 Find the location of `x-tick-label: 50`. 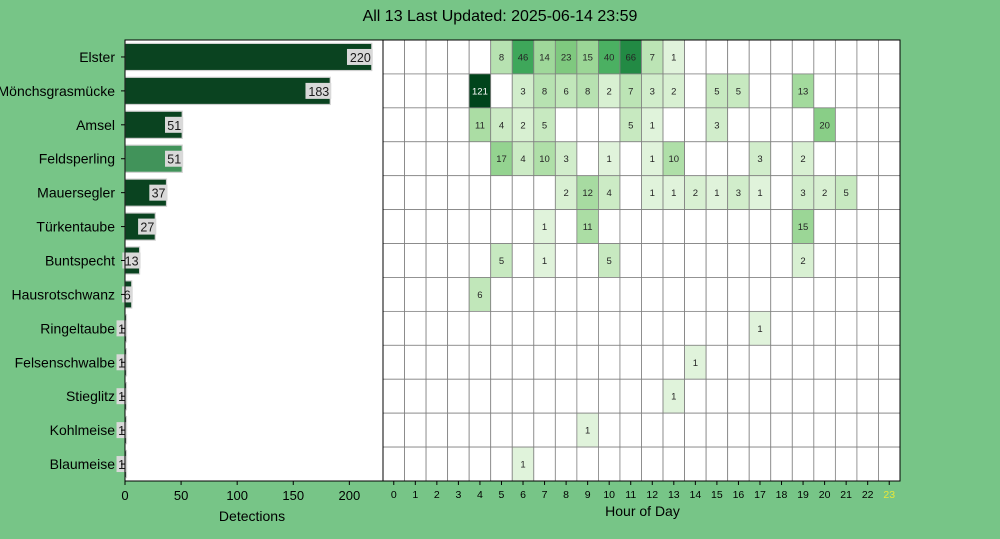

x-tick-label: 50 is located at coordinates (181, 495).